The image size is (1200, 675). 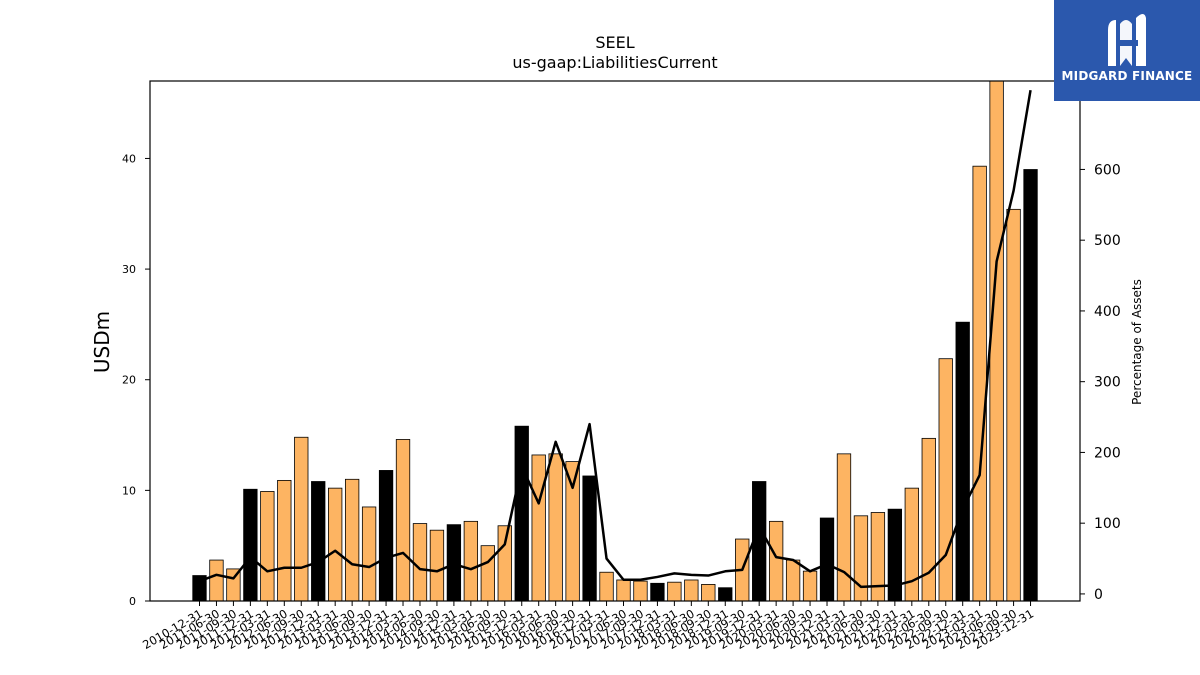 I want to click on y2-axis-label: Percentage of Assets, so click(x=1137, y=342).